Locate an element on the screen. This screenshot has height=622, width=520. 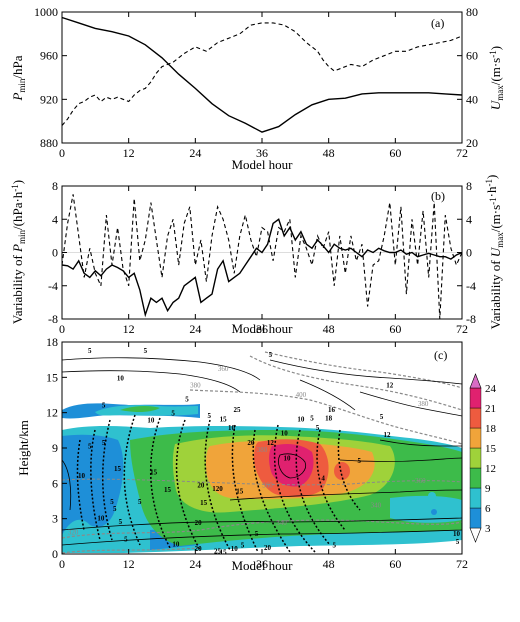
panel-b-ytick-right-label: -8 is located at coordinates (471, 319).